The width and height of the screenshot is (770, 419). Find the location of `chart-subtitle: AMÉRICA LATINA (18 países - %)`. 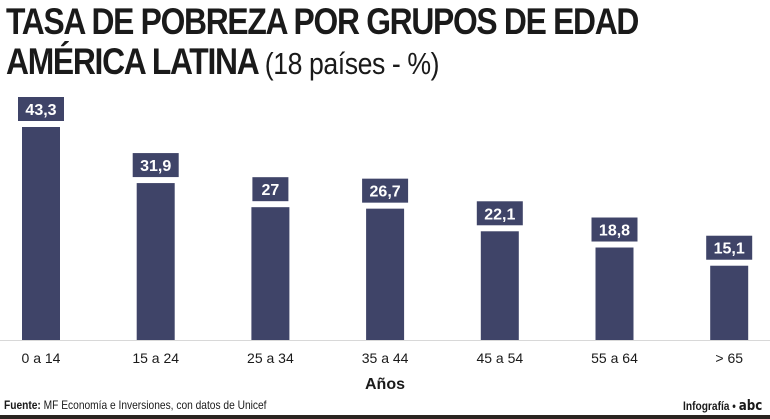

chart-subtitle: AMÉRICA LATINA (18 países - %) is located at coordinates (223, 62).